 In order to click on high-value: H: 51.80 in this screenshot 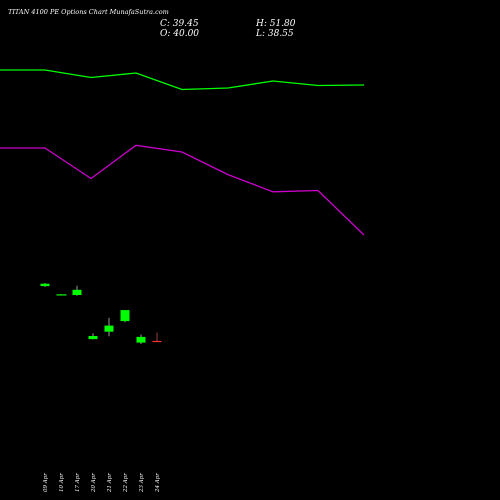, I will do `click(276, 24)`.